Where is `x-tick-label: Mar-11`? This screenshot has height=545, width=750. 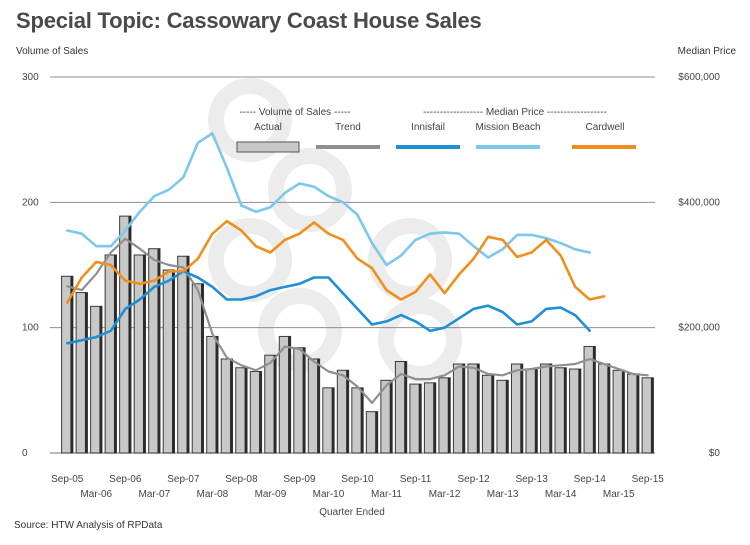 x-tick-label: Mar-11 is located at coordinates (386, 494).